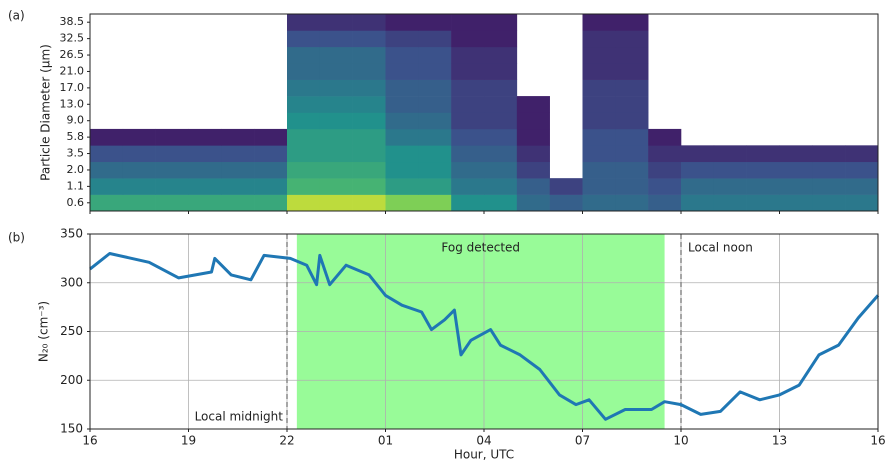  What do you see at coordinates (76, 202) in the screenshot?
I see `y-tick-label: 0.6` at bounding box center [76, 202].